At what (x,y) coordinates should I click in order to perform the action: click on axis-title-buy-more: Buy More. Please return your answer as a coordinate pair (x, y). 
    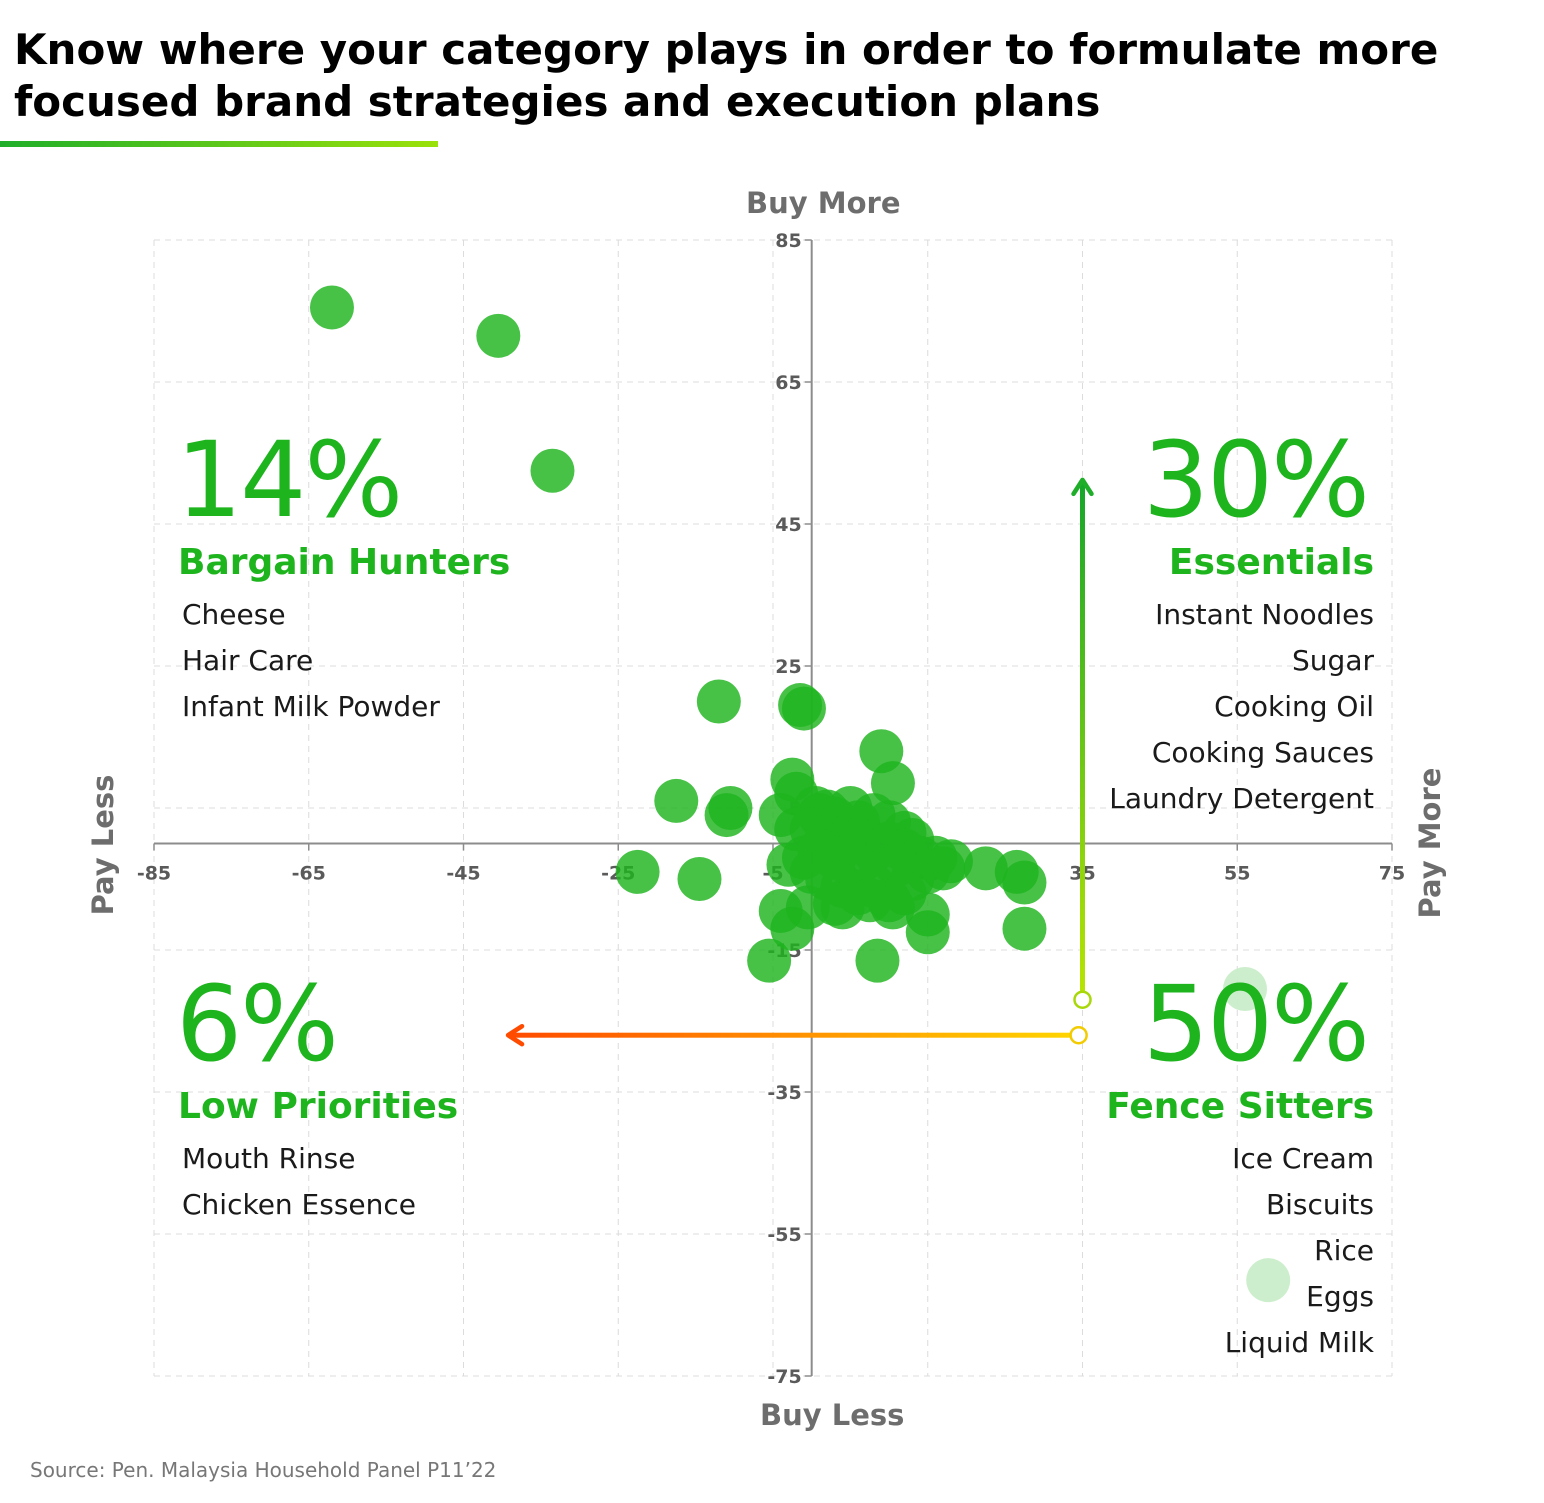
    Looking at the image, I should click on (823, 203).